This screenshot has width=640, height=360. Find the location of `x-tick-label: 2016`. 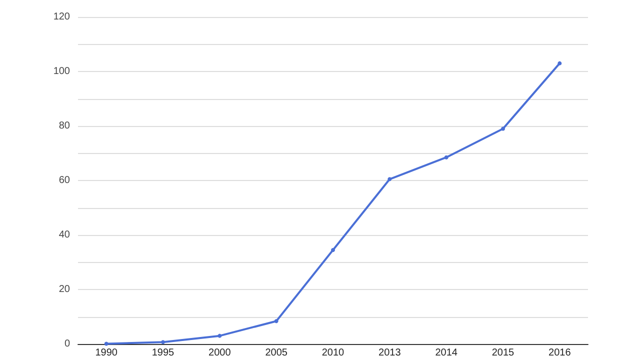

x-tick-label: 2016 is located at coordinates (560, 353).